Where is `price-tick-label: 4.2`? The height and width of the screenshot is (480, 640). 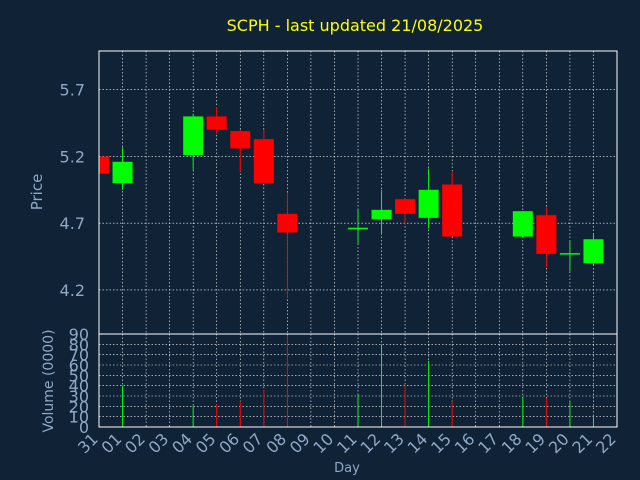
price-tick-label: 4.2 is located at coordinates (72, 290).